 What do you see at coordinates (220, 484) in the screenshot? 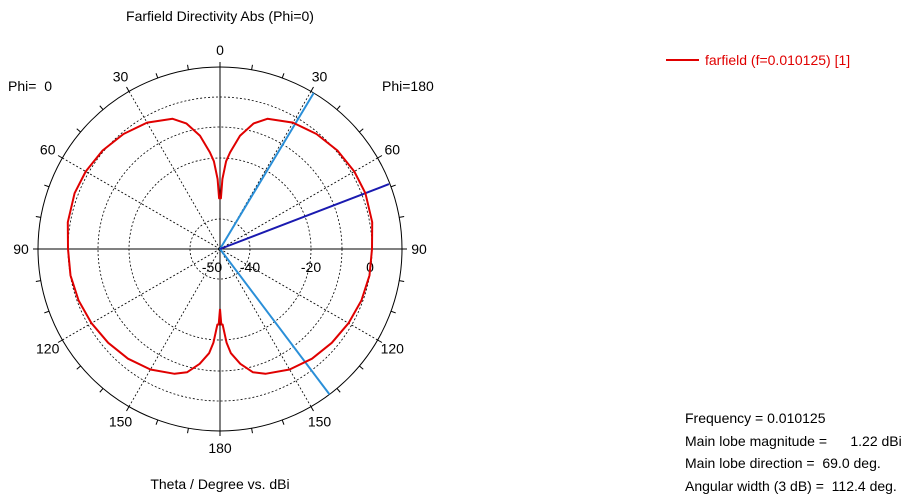
I see `axis-caption: Theta / Degree vs. dBi` at bounding box center [220, 484].